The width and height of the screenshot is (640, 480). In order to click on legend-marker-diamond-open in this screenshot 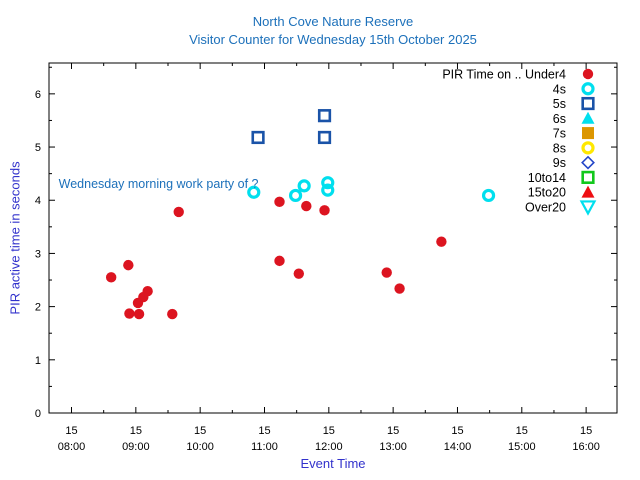, I will do `click(588, 162)`.